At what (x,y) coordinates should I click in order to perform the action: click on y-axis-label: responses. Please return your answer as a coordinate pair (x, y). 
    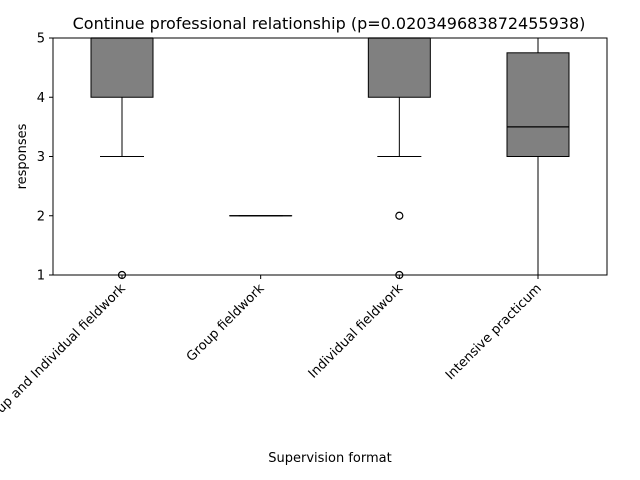
    Looking at the image, I should click on (22, 156).